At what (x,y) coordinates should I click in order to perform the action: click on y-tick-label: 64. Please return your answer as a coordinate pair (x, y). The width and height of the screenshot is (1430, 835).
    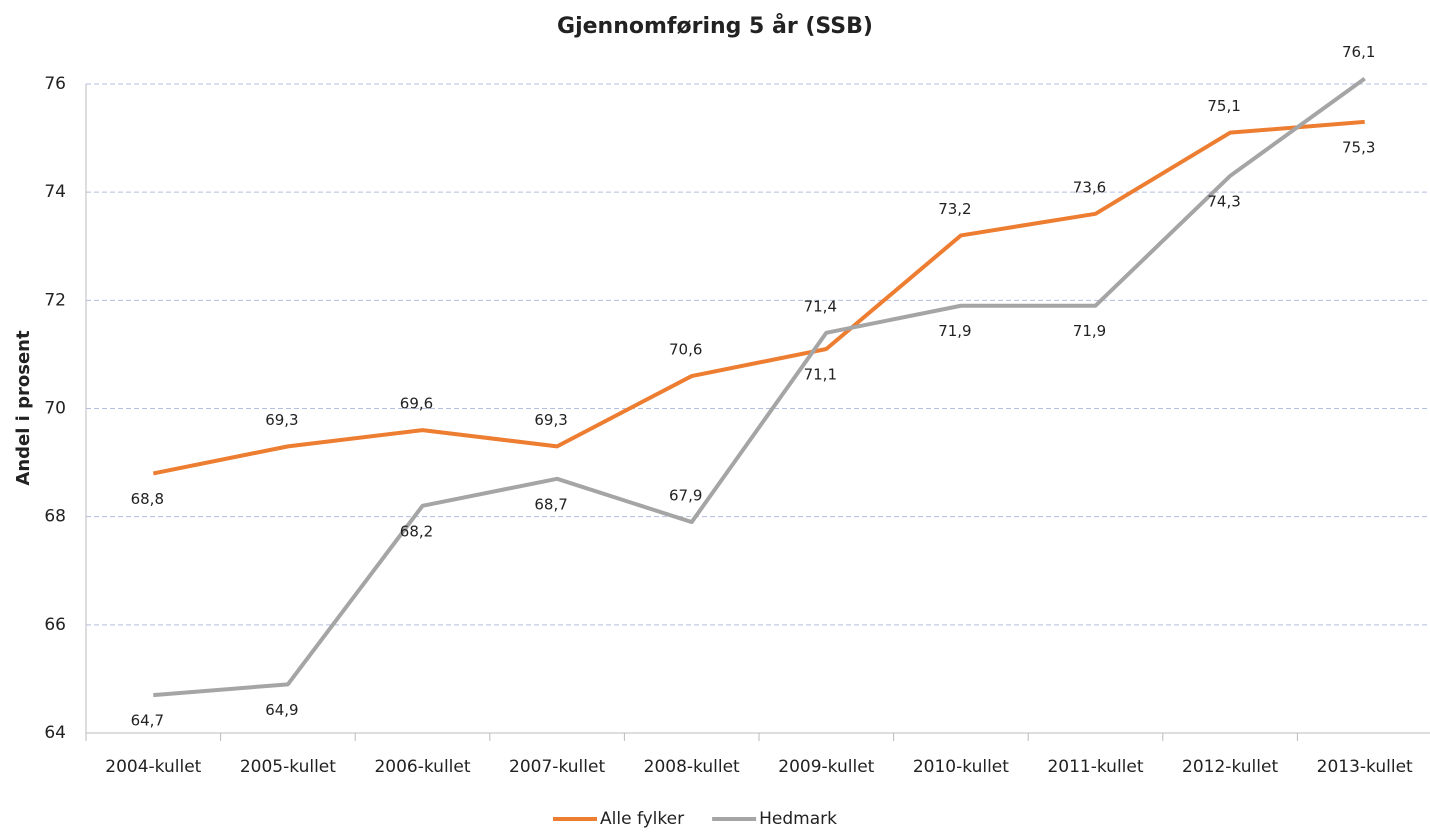
    Looking at the image, I should click on (55, 733).